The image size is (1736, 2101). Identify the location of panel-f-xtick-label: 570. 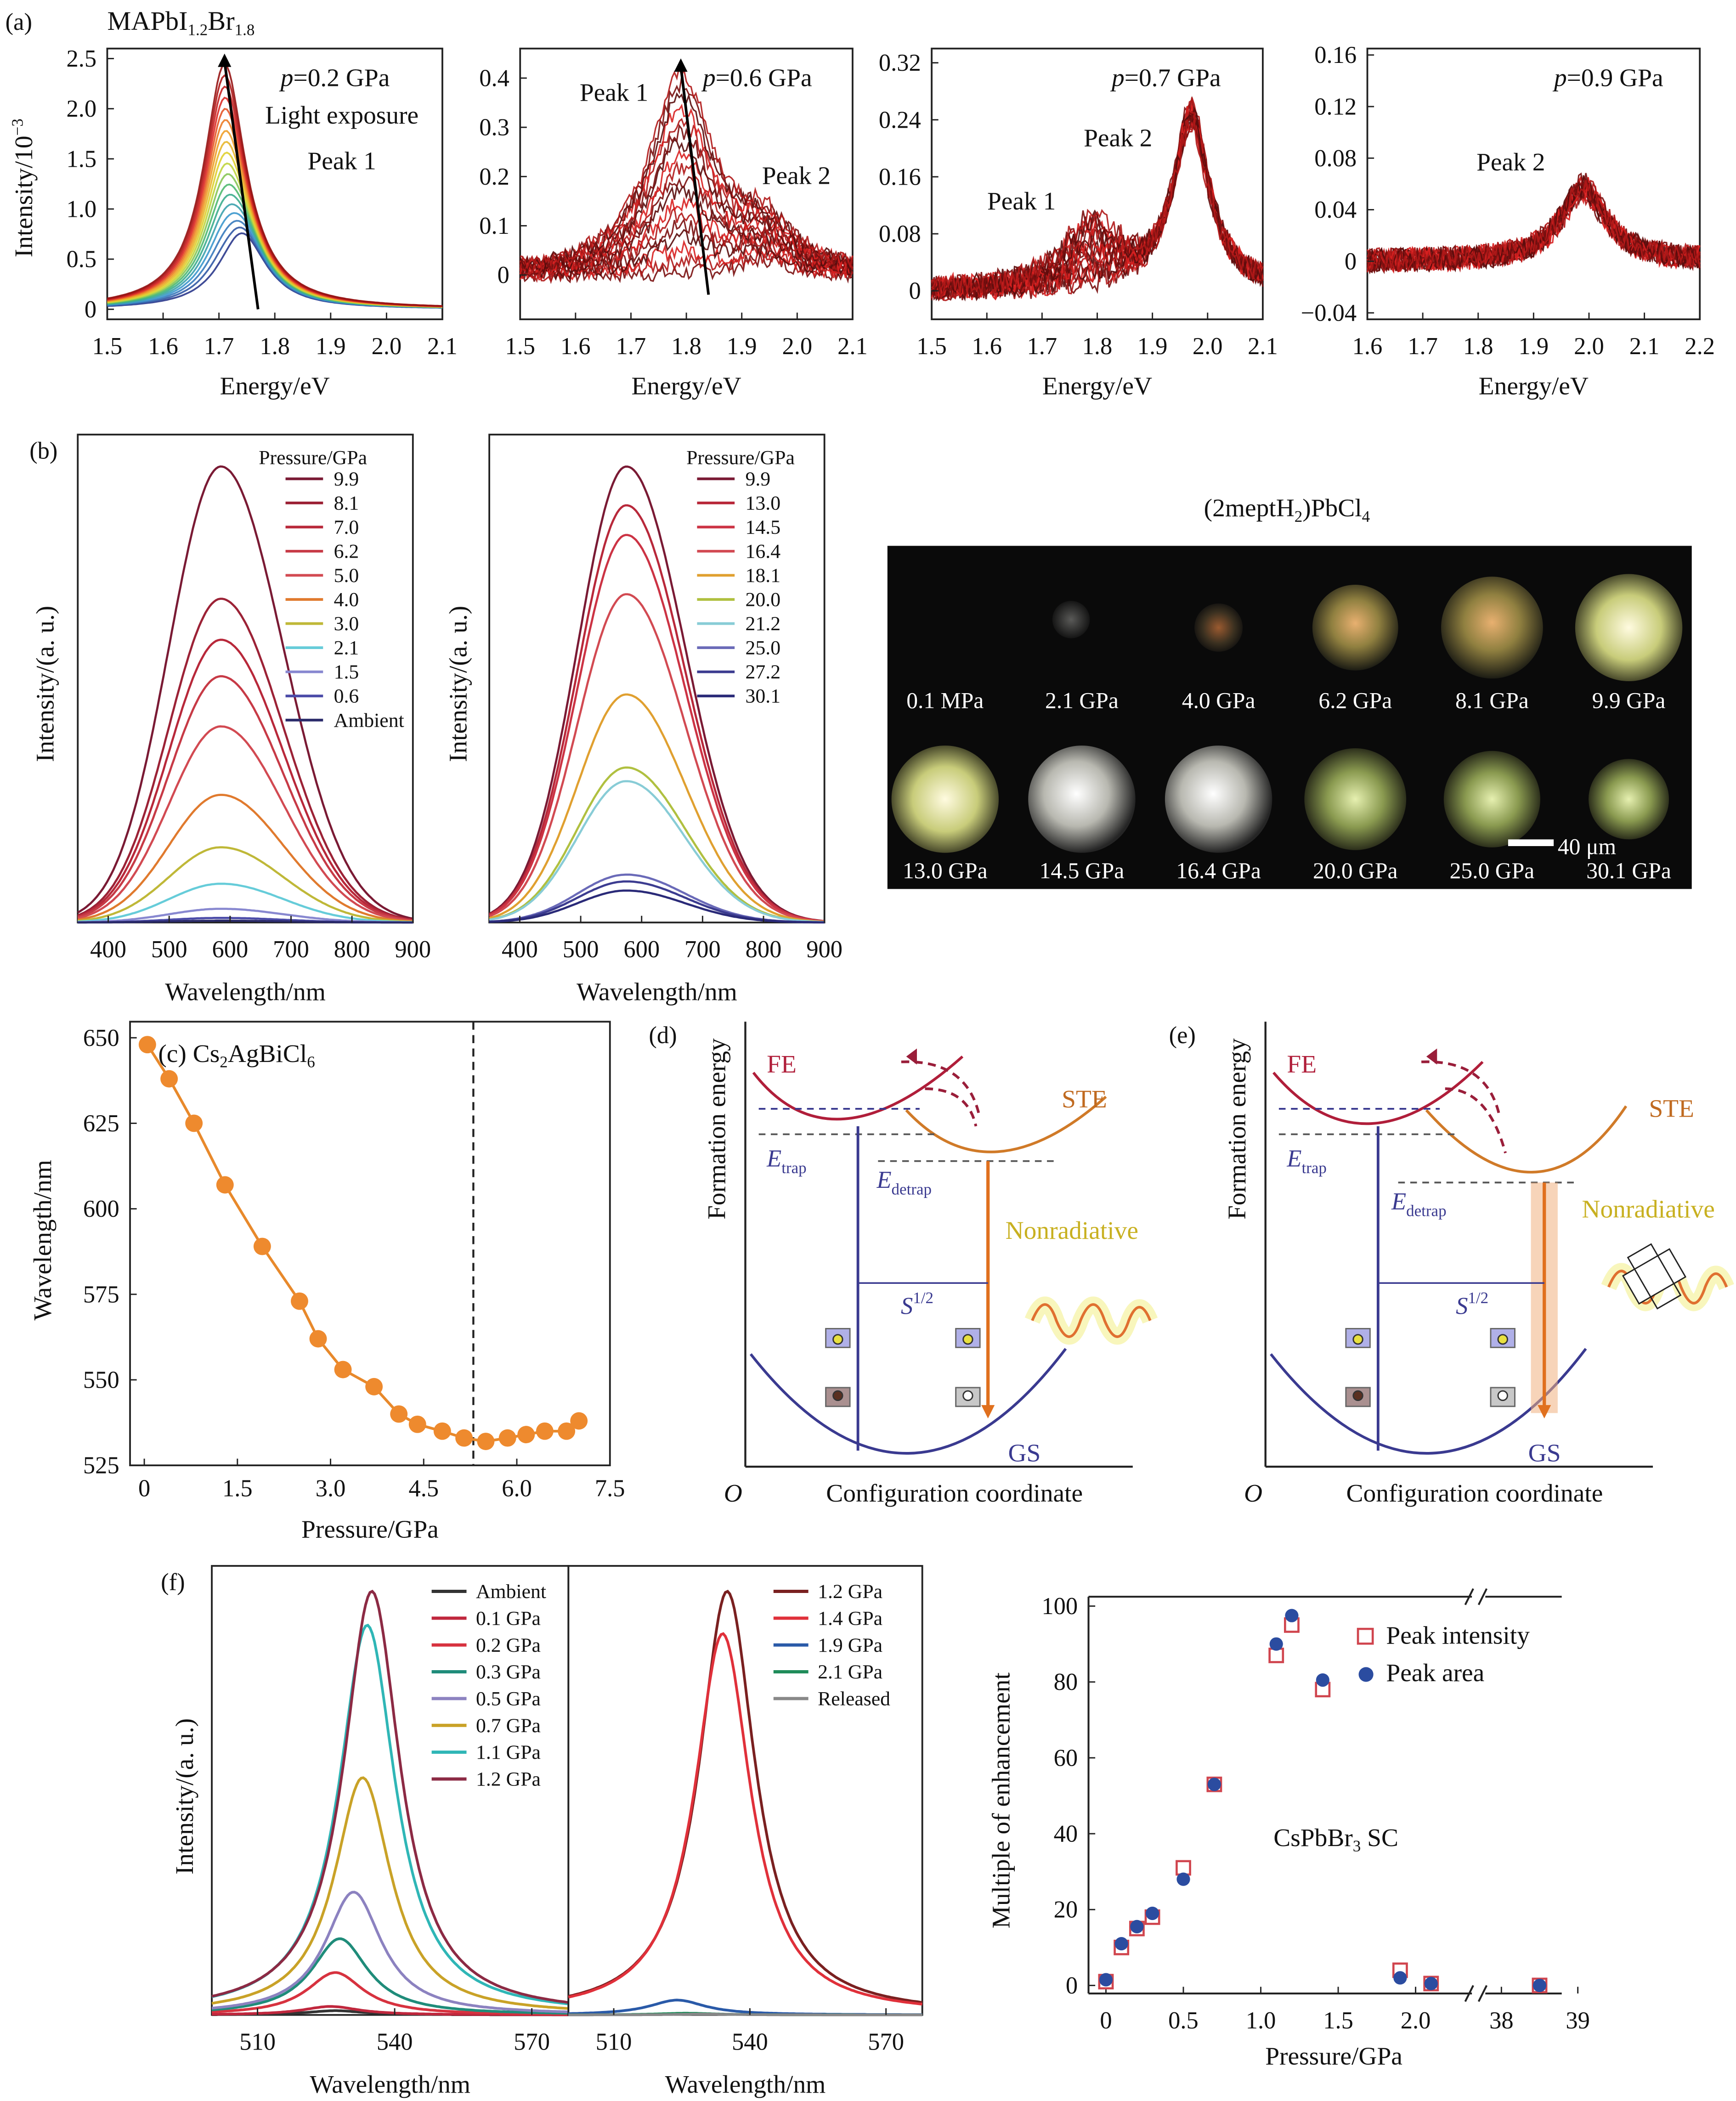
(532, 2041).